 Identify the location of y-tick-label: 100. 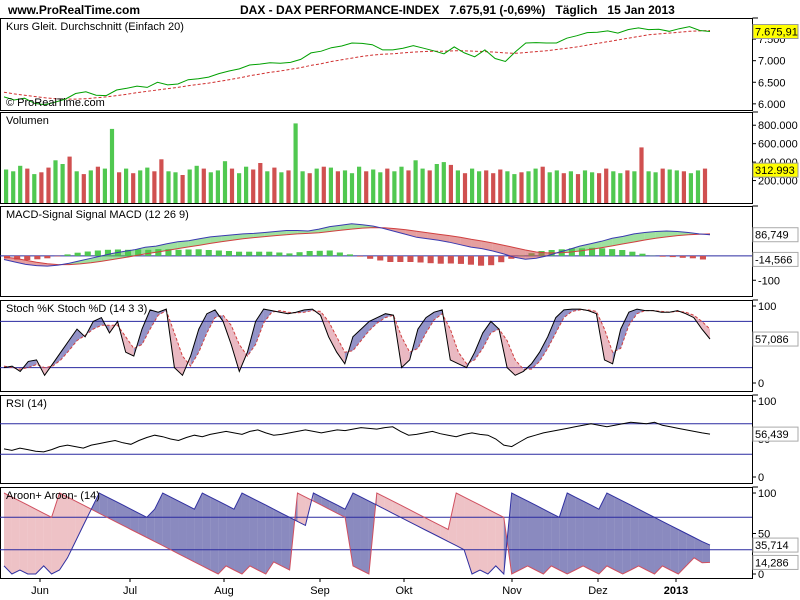
(767, 307).